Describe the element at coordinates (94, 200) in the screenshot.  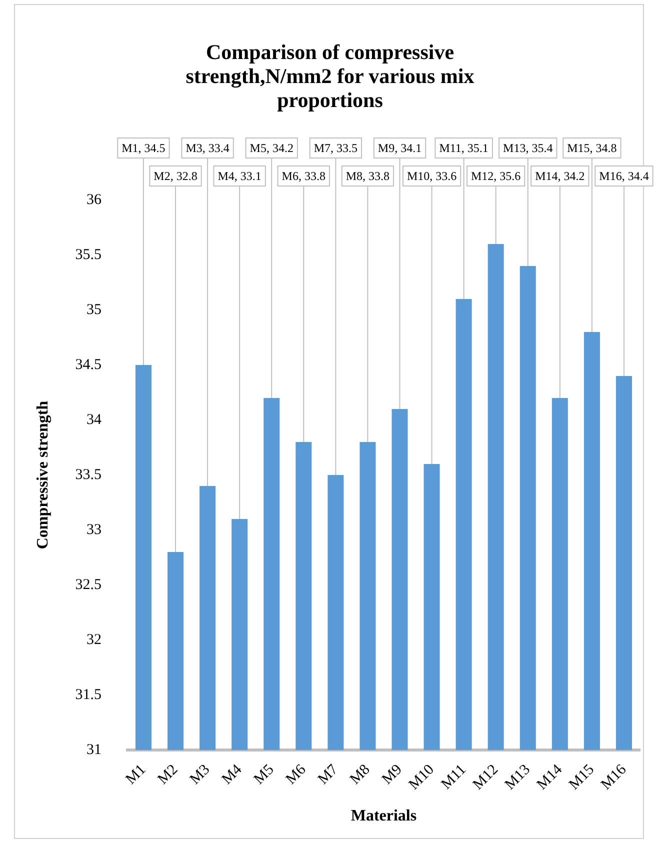
I see `y-tick-label: 36` at that location.